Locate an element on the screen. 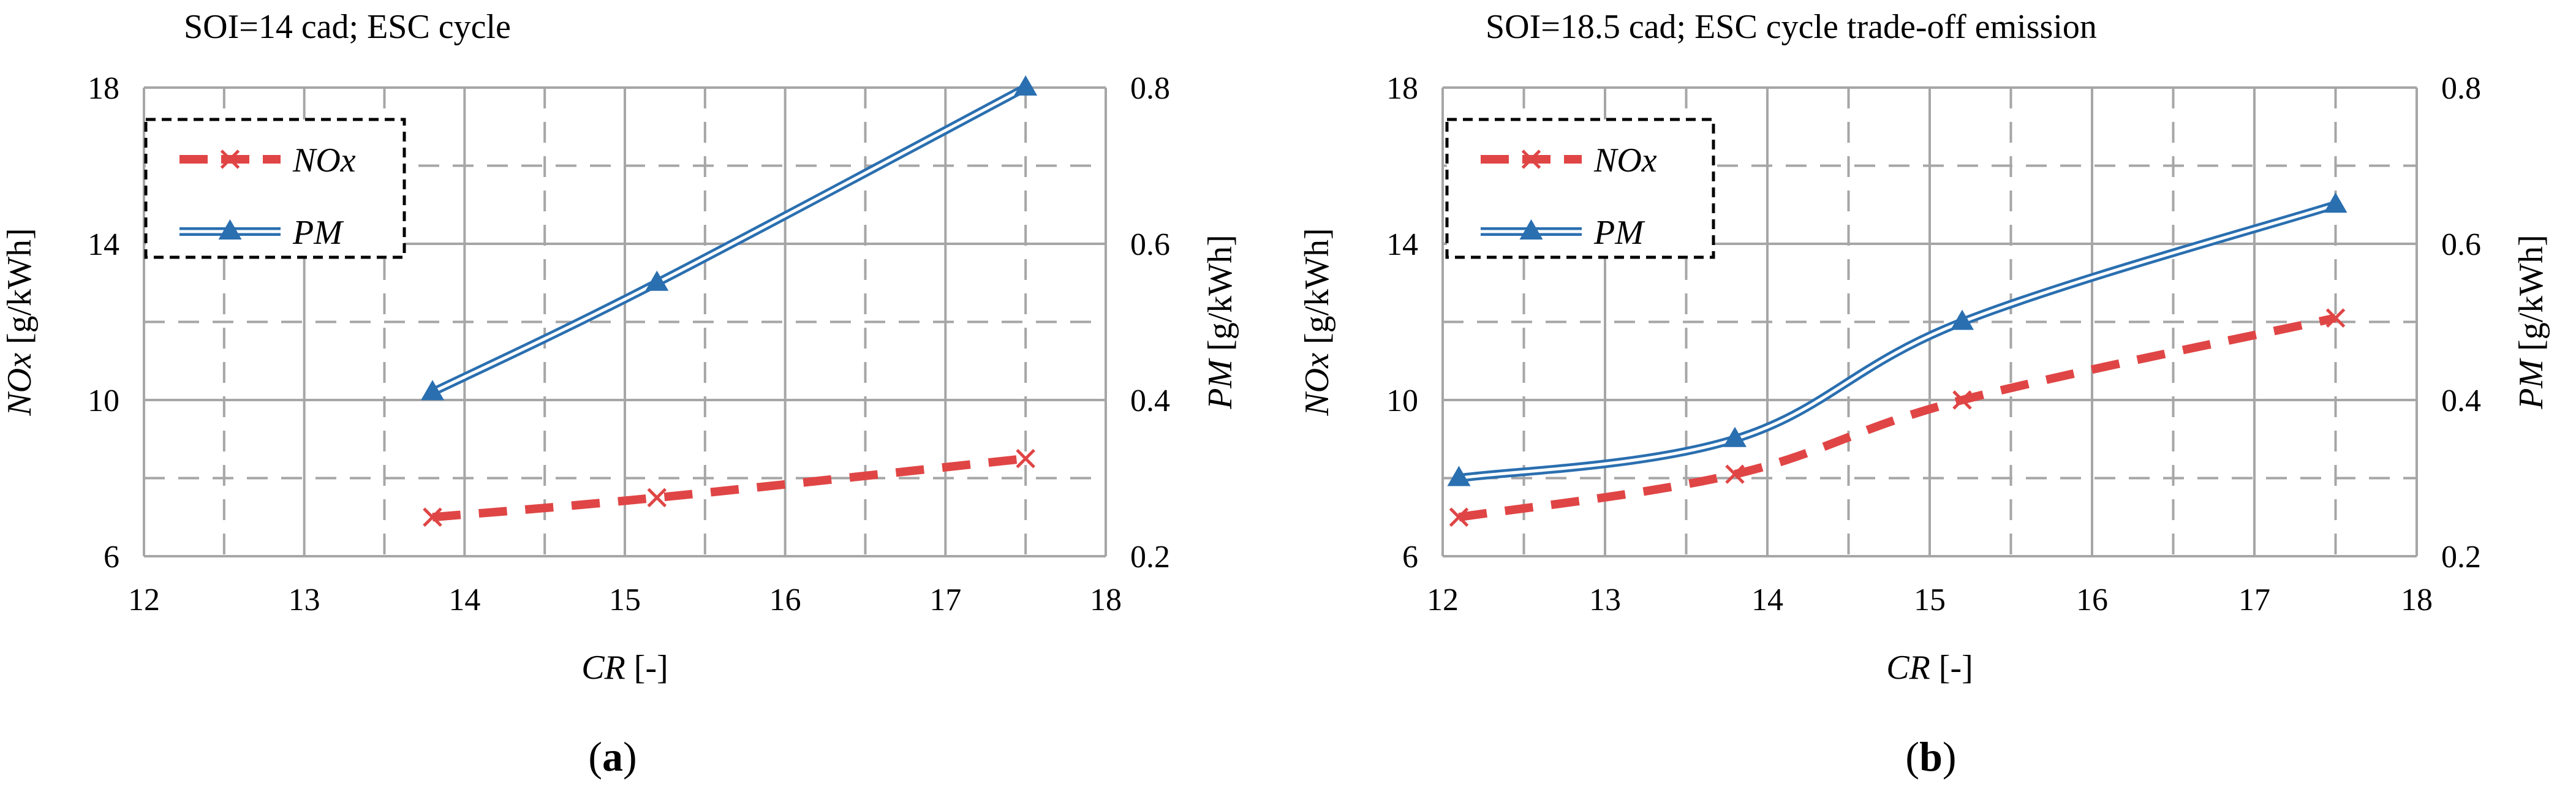 The image size is (2576, 789). panel-label-letter: a is located at coordinates (612, 756).